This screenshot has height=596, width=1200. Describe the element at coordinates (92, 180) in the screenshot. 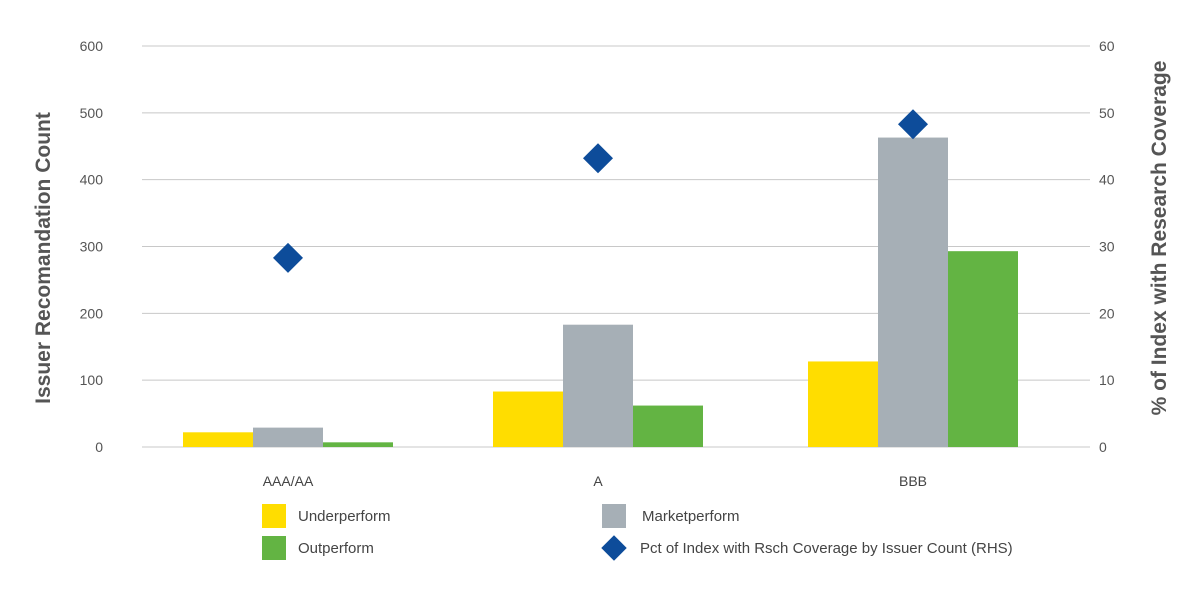

I see `left-tick-label: 400` at that location.